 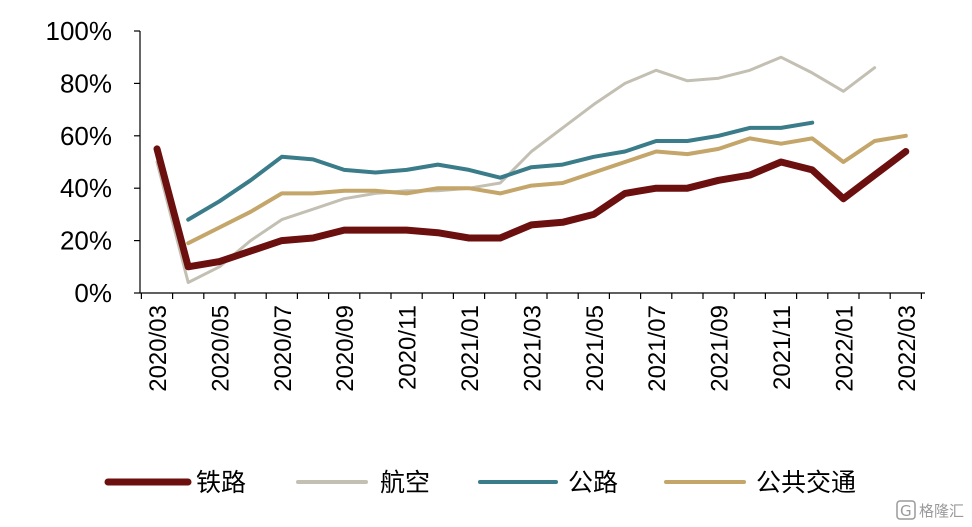 I want to click on x-tick-label: 2020/09, so click(x=345, y=348).